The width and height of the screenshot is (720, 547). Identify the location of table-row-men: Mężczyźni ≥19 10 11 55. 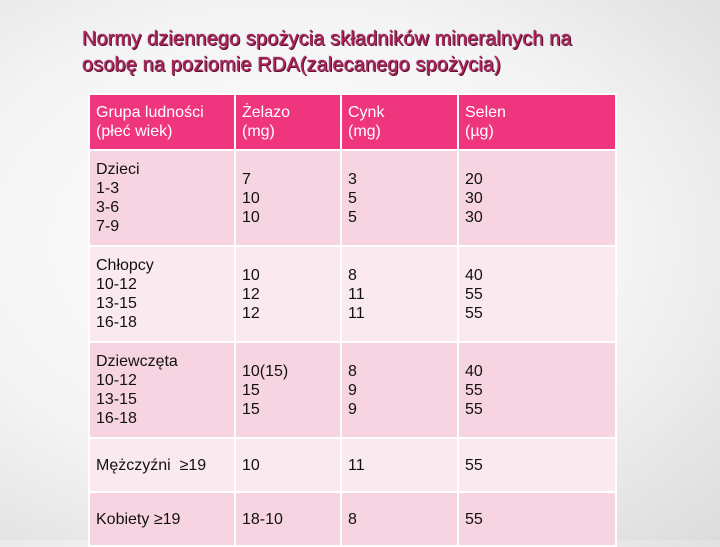
(352, 465).